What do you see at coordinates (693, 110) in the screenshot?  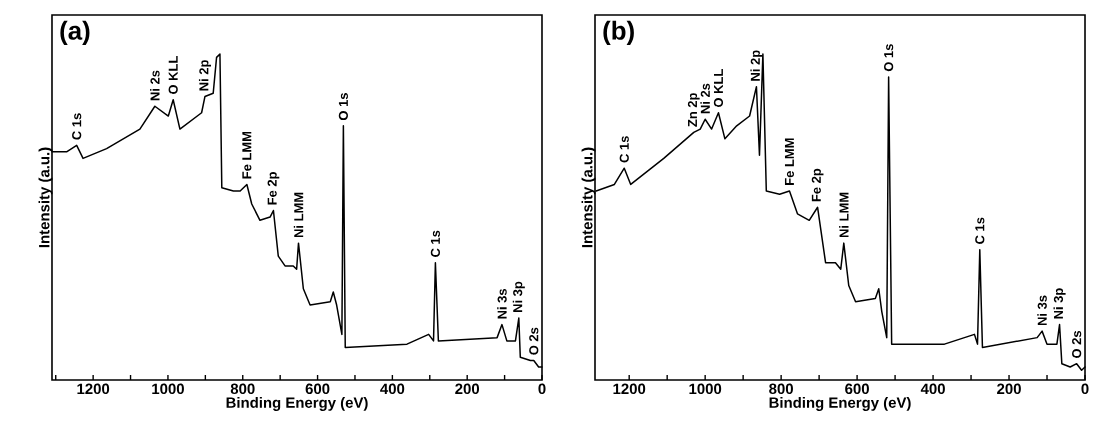 I see `annotation: Zn 2p` at bounding box center [693, 110].